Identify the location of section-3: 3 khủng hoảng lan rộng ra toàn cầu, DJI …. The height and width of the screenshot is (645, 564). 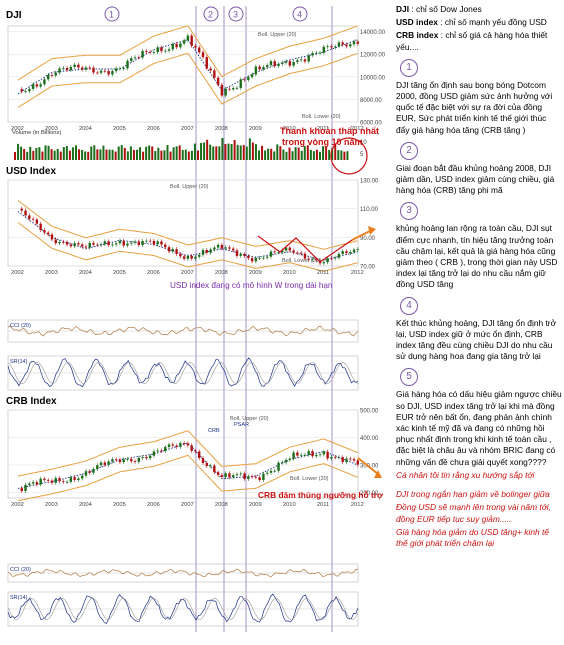
(479, 244).